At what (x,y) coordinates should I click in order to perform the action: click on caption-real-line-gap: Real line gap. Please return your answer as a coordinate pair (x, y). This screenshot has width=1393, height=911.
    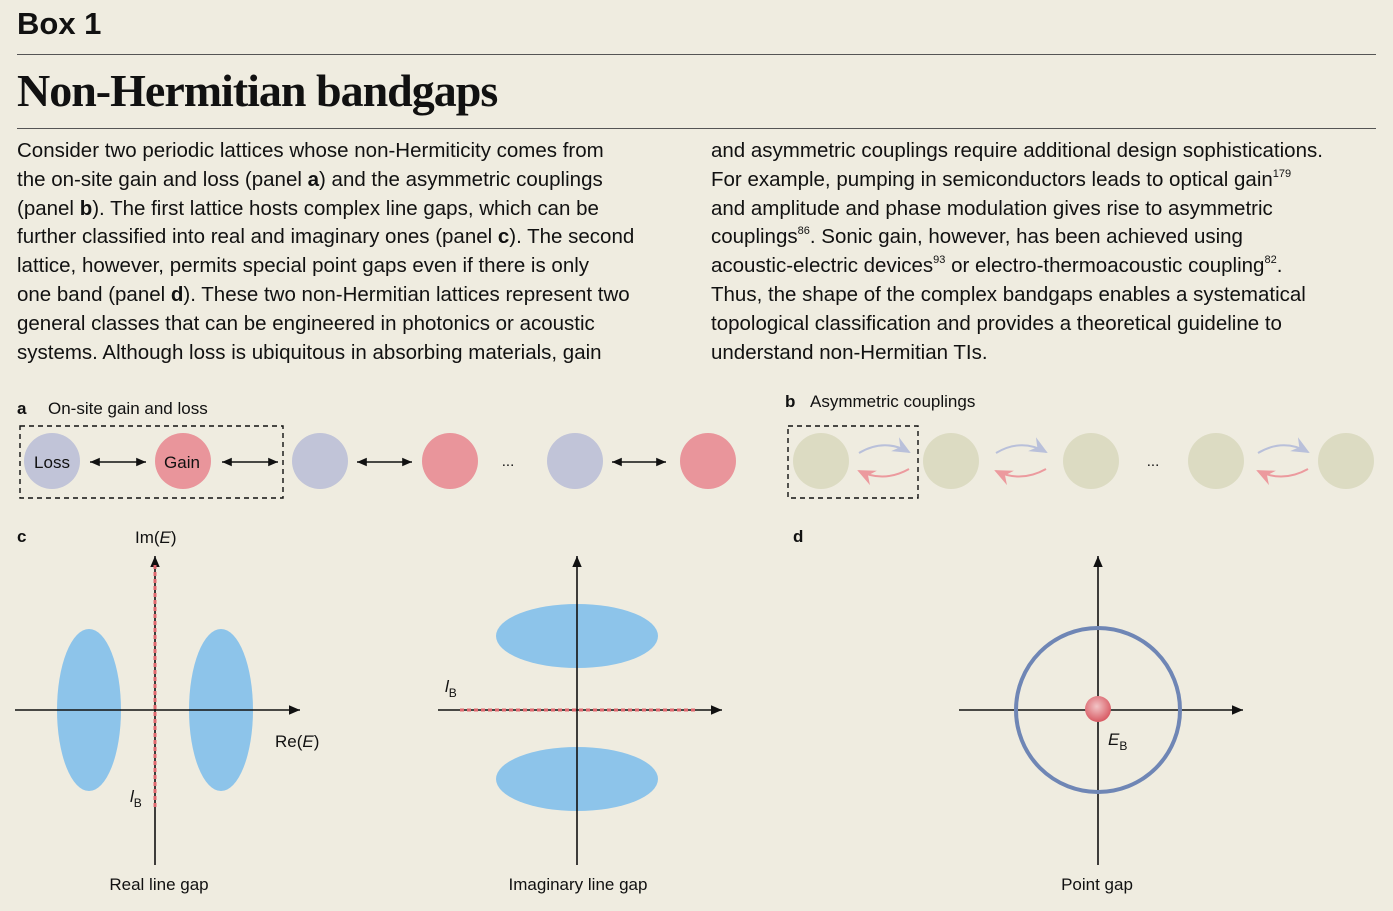
    Looking at the image, I should click on (158, 884).